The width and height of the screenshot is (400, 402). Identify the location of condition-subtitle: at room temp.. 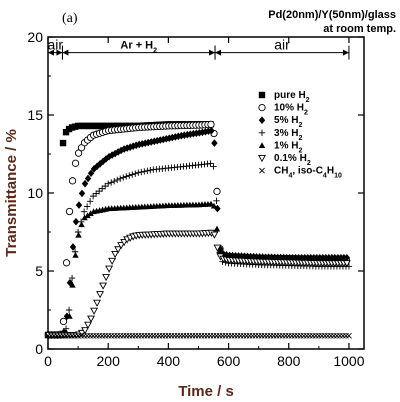
(359, 29).